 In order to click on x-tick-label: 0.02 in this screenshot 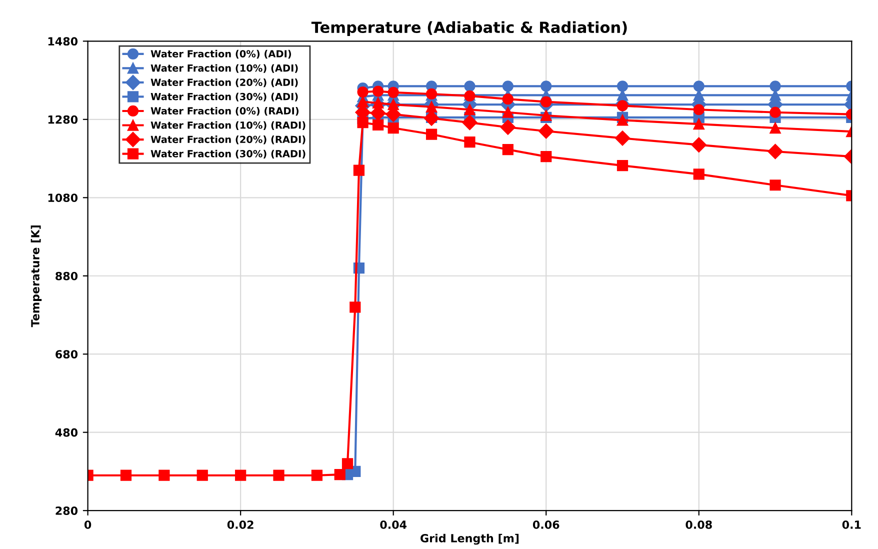, I will do `click(240, 524)`.